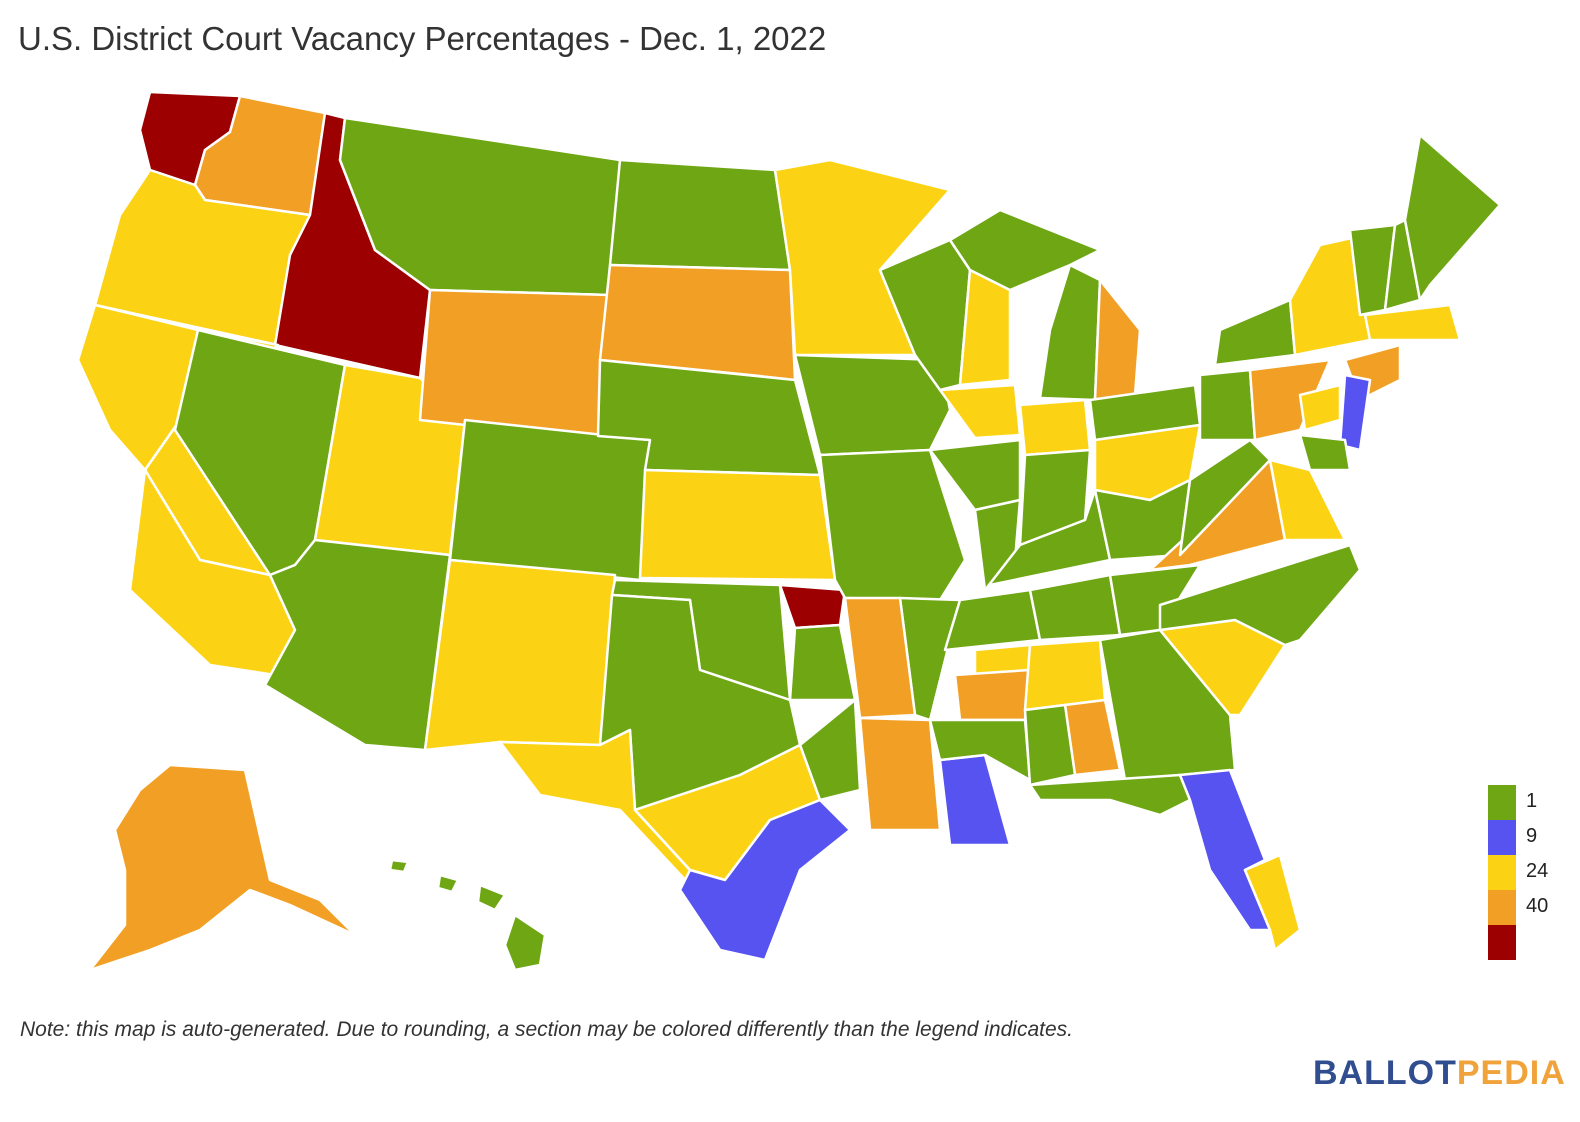 This screenshot has height=1122, width=1580. Describe the element at coordinates (525, 942) in the screenshot. I see `district-hawaii-big-island` at that location.